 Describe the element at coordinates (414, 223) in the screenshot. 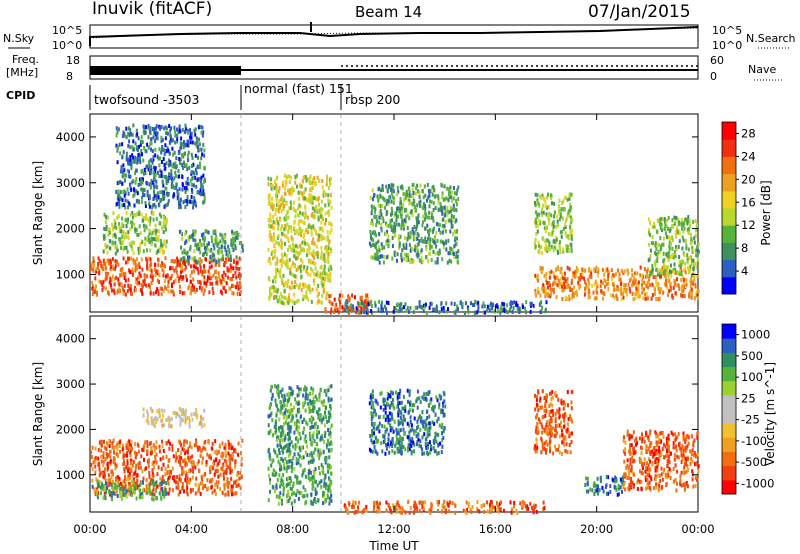

I see `echo-region` at that location.